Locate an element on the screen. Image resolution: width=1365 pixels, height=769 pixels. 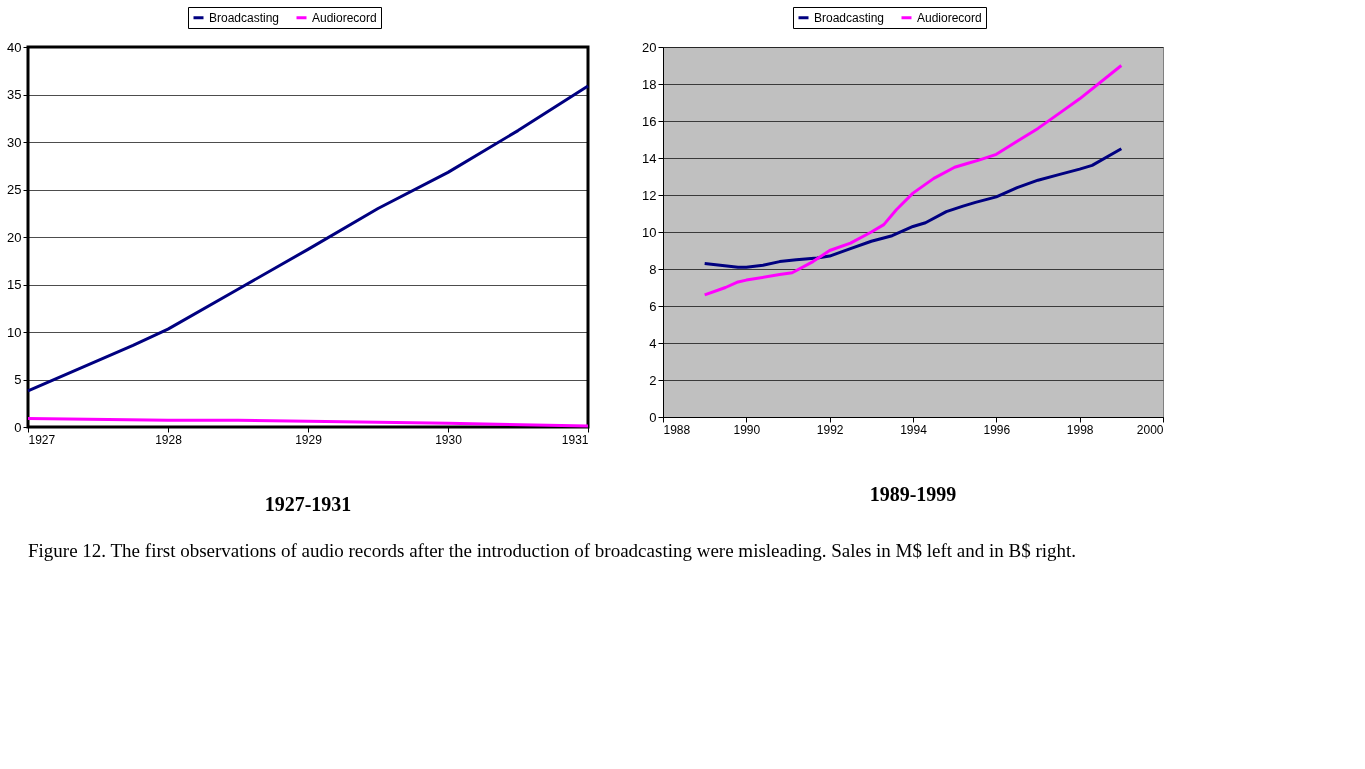
y-tick-label: 8 is located at coordinates (653, 269).